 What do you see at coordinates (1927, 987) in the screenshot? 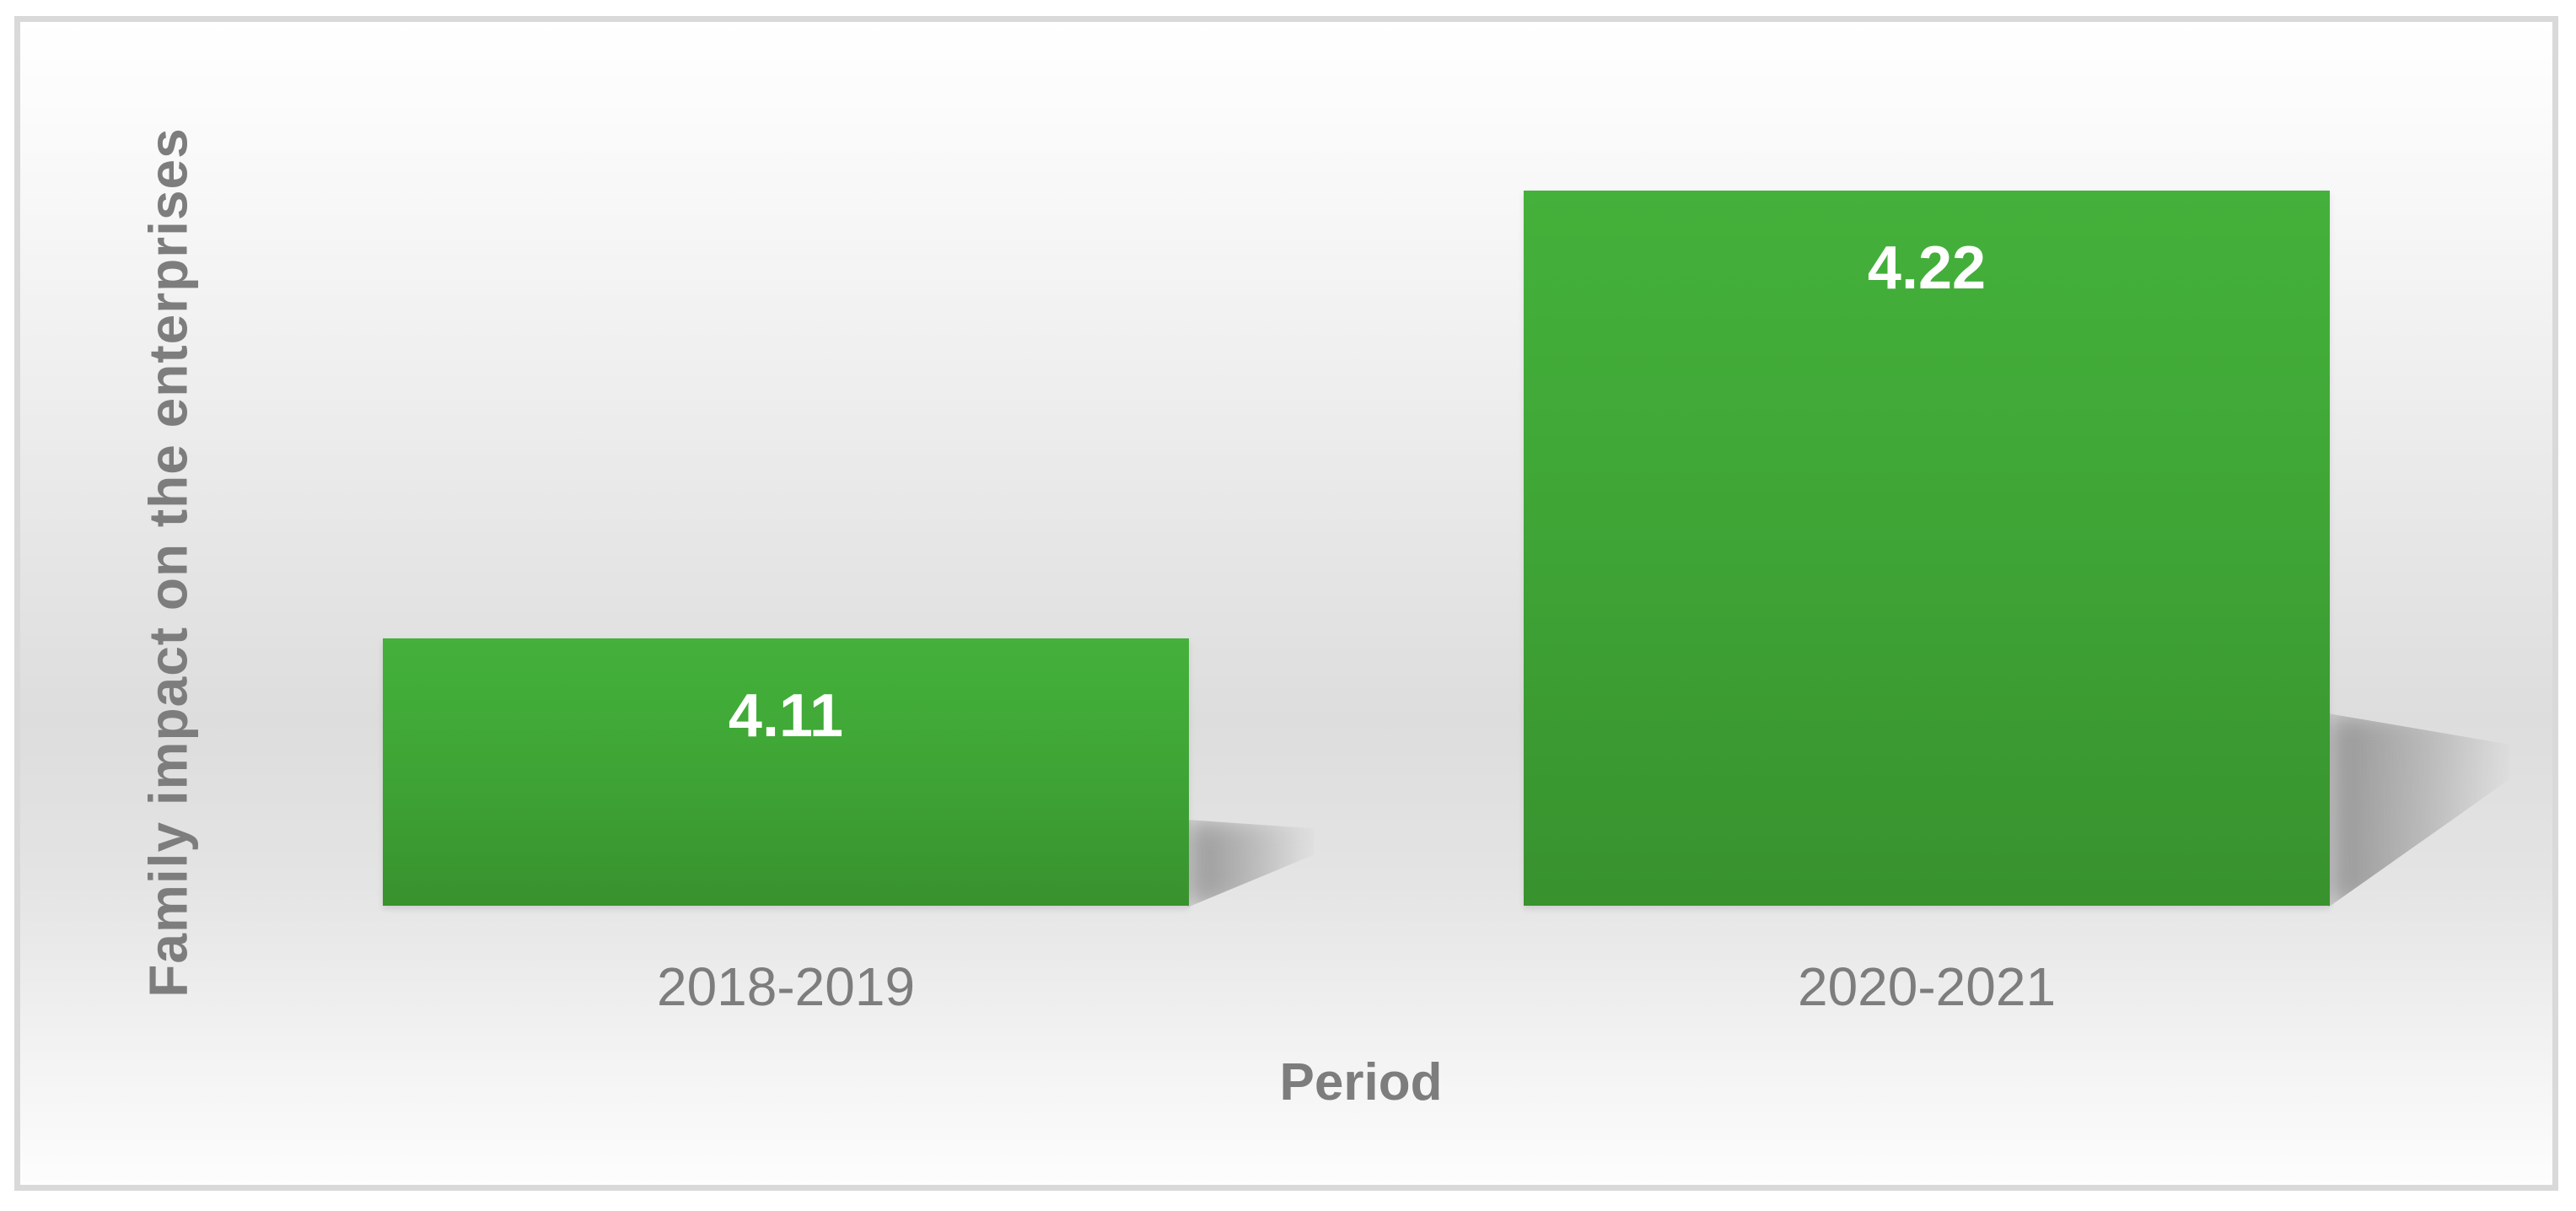
I see `x-axis-tick-label-2020-2021: 2020-2021` at bounding box center [1927, 987].